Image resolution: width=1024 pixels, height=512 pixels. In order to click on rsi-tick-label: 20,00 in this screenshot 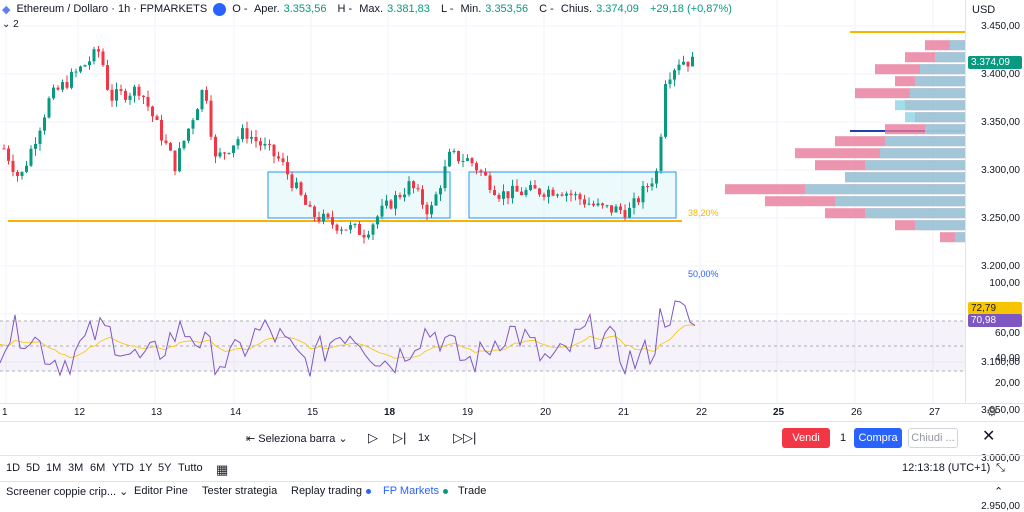, I will do `click(1007, 383)`.